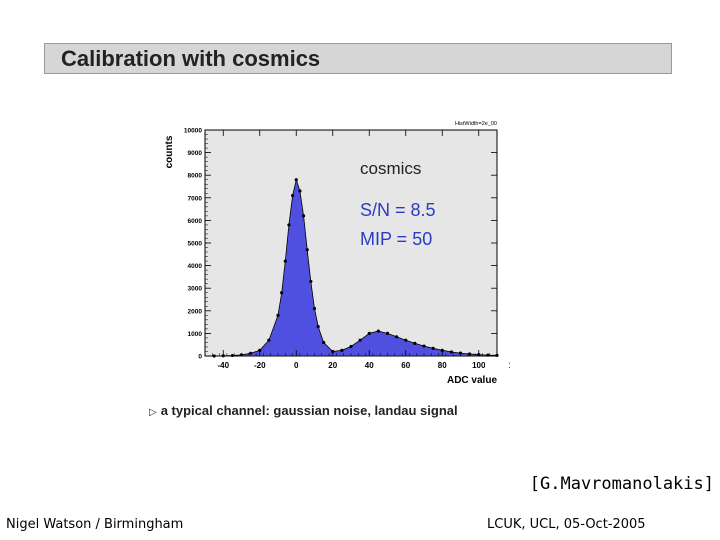 Image resolution: width=720 pixels, height=540 pixels. What do you see at coordinates (390, 168) in the screenshot?
I see `annotation-cosmics: cosmics` at bounding box center [390, 168].